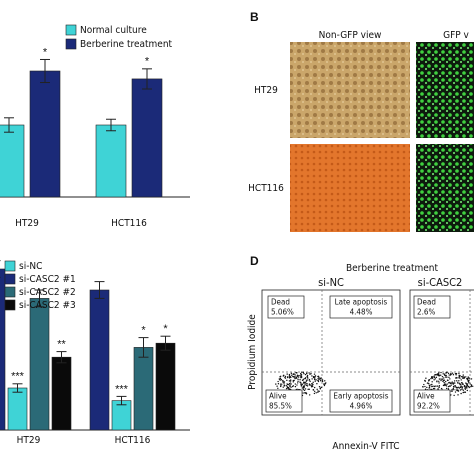 The width and height of the screenshot is (474, 474). Describe the element at coordinates (61, 357) in the screenshot. I see `error-bar` at that location.